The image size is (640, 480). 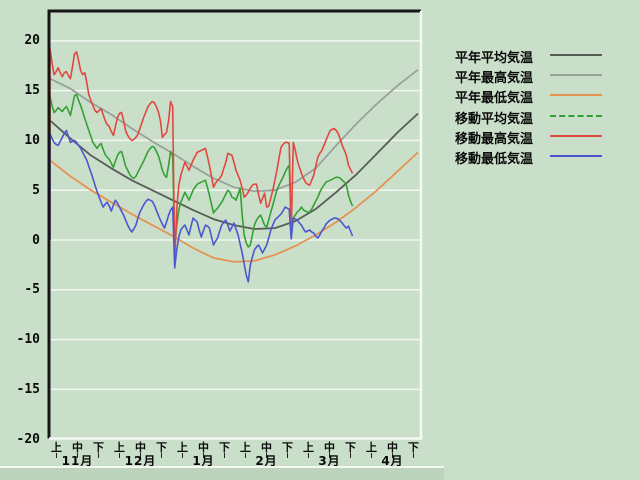 What do you see at coordinates (28, 439) in the screenshot?
I see `y-axis-label: -20` at bounding box center [28, 439].